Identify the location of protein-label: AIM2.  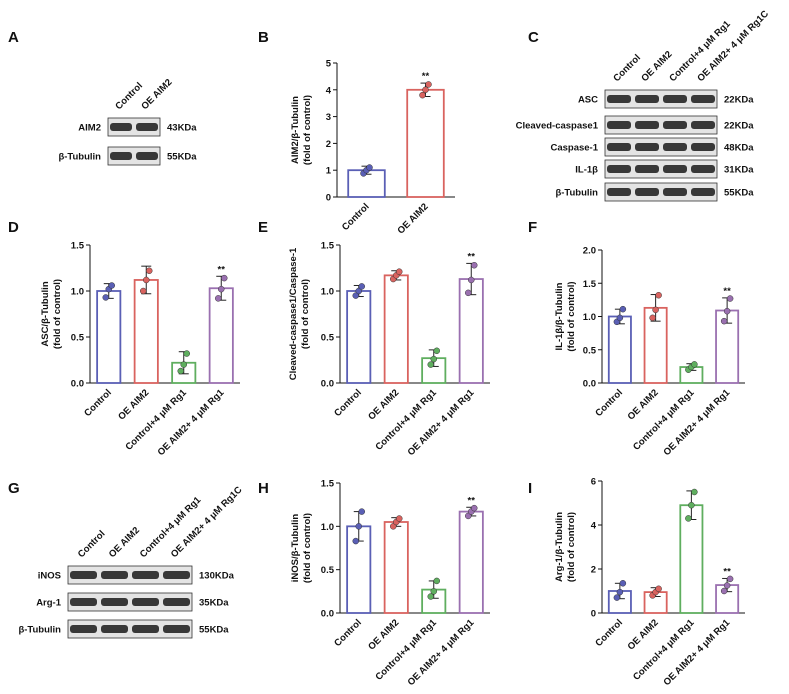
(89, 128).